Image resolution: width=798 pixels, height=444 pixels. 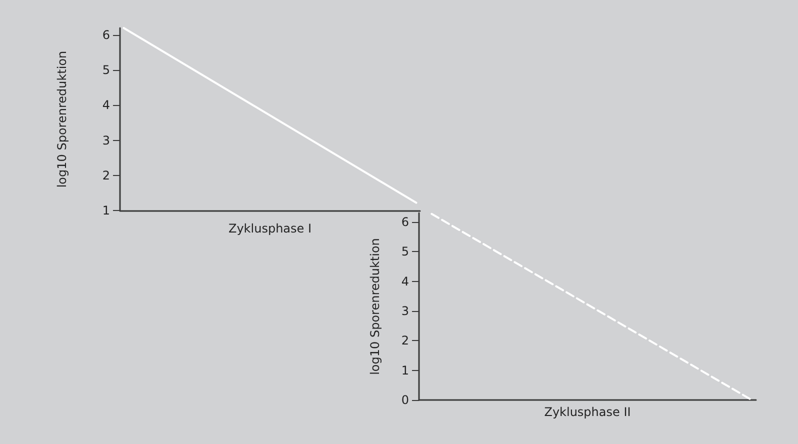 I want to click on y-tick-label: 0, so click(x=405, y=400).